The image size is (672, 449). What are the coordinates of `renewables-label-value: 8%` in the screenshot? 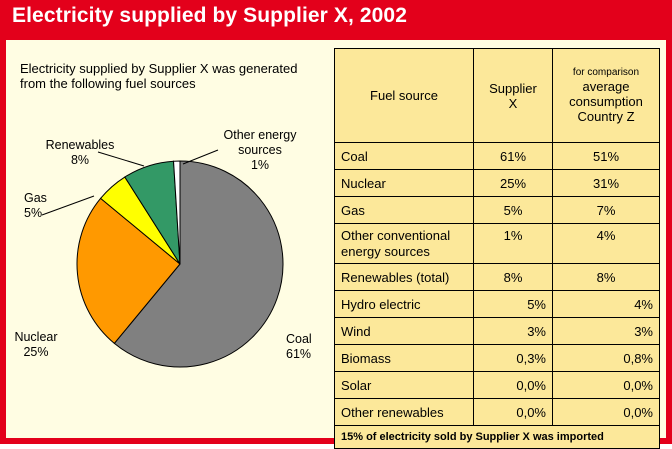 It's located at (80, 160).